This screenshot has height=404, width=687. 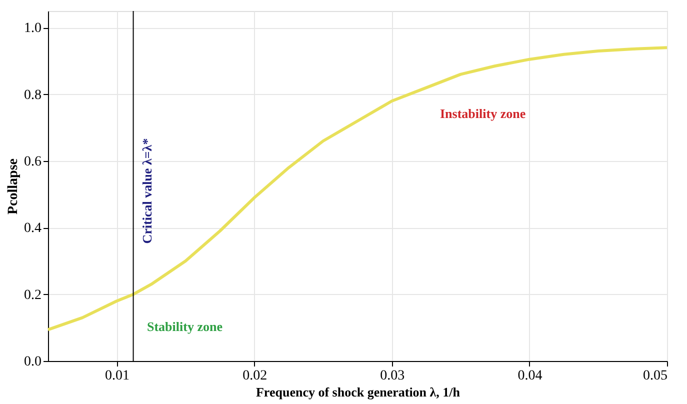 I want to click on y-axis-title: Pcollapse, so click(x=13, y=186).